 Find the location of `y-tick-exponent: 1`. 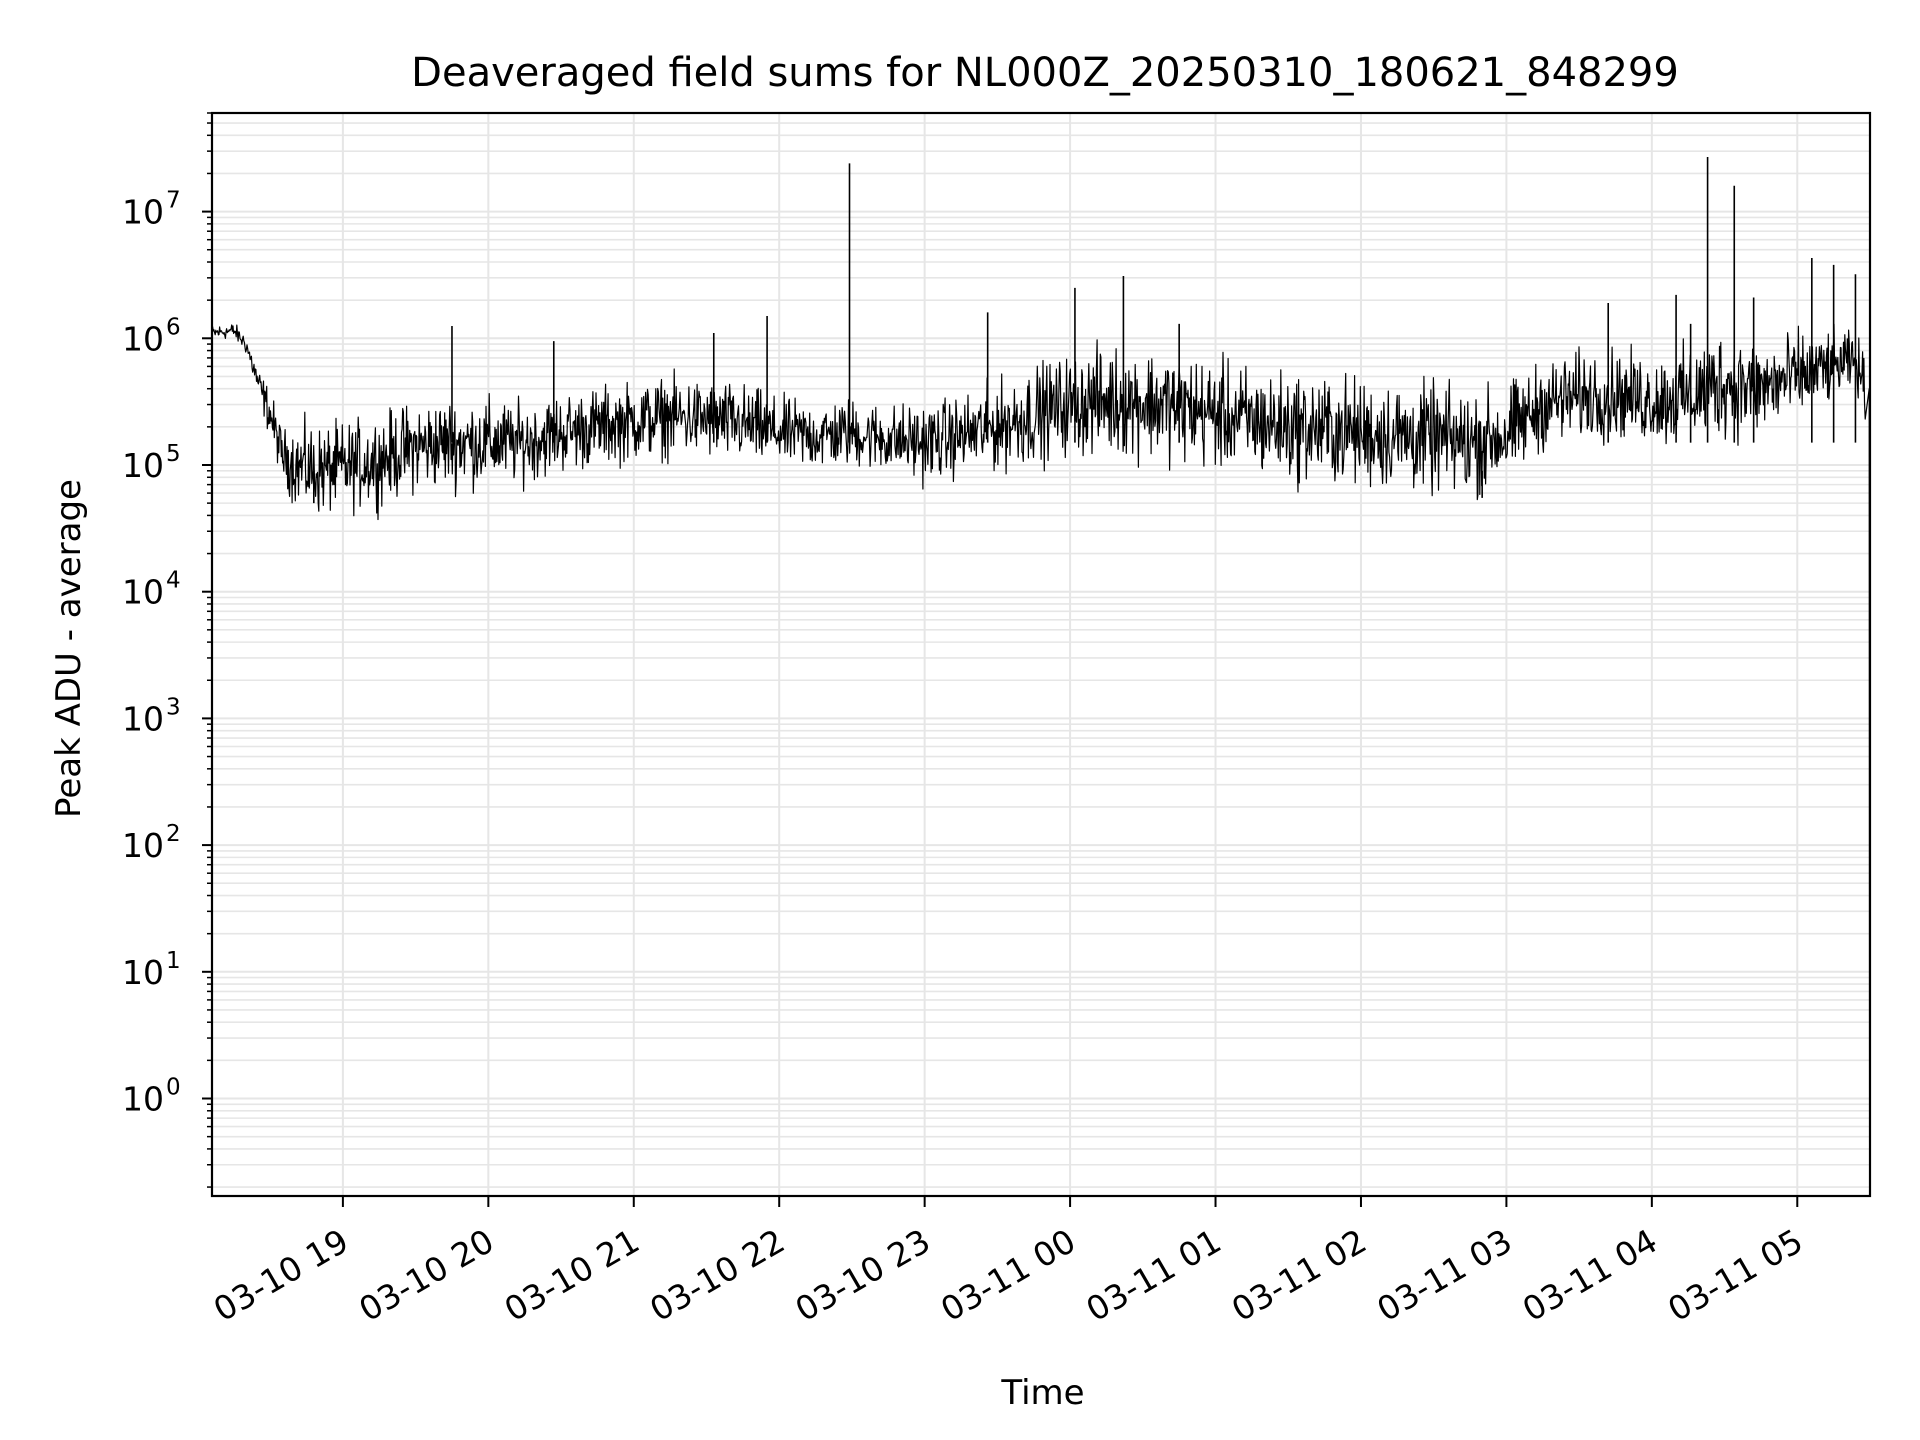

y-tick-exponent: 1 is located at coordinates (173, 961).